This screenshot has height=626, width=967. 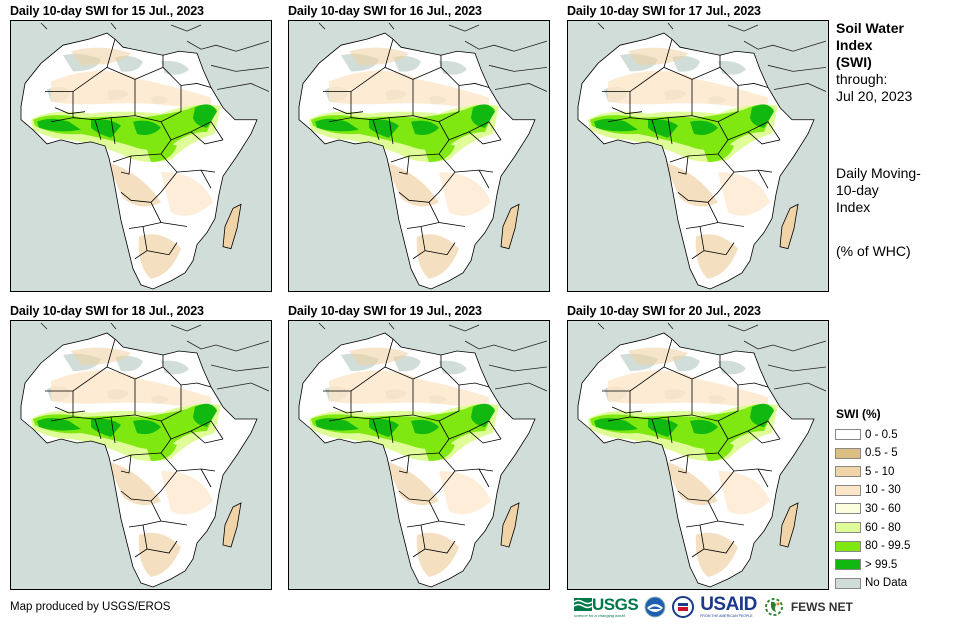 What do you see at coordinates (726, 616) in the screenshot?
I see `usaid-tagline: FROM THE AMERICAN PEOPLE` at bounding box center [726, 616].